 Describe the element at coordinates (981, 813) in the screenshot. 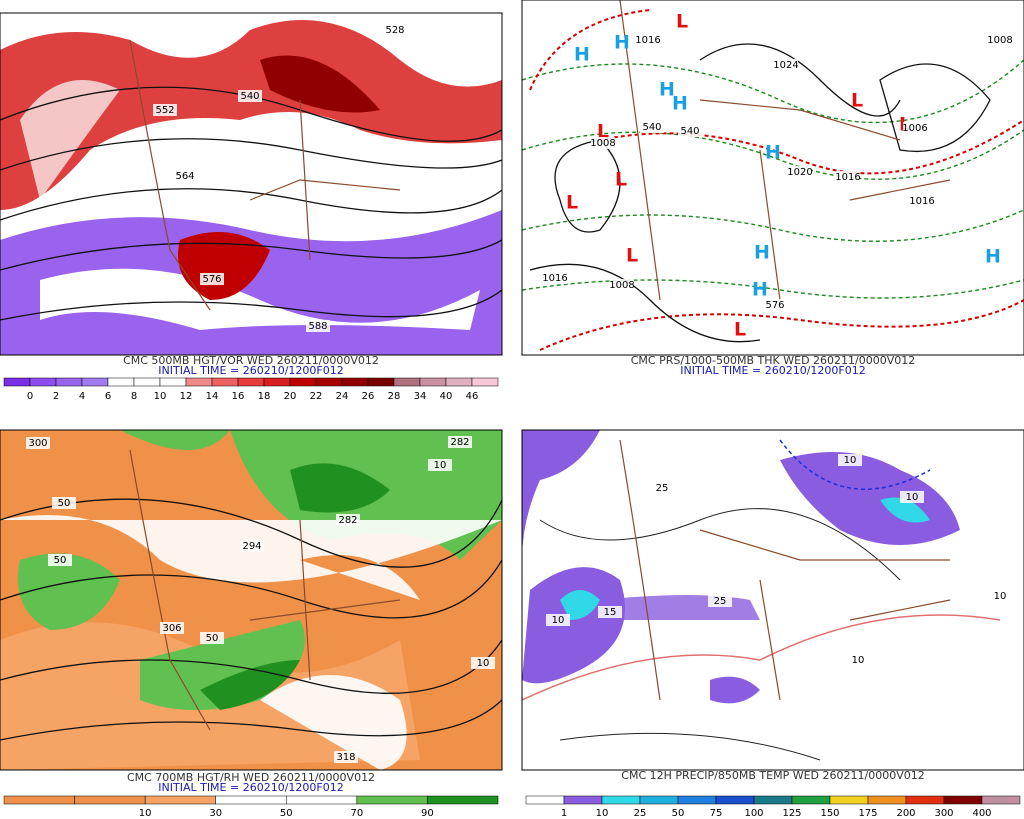

I see `colorbar-label: 400` at that location.